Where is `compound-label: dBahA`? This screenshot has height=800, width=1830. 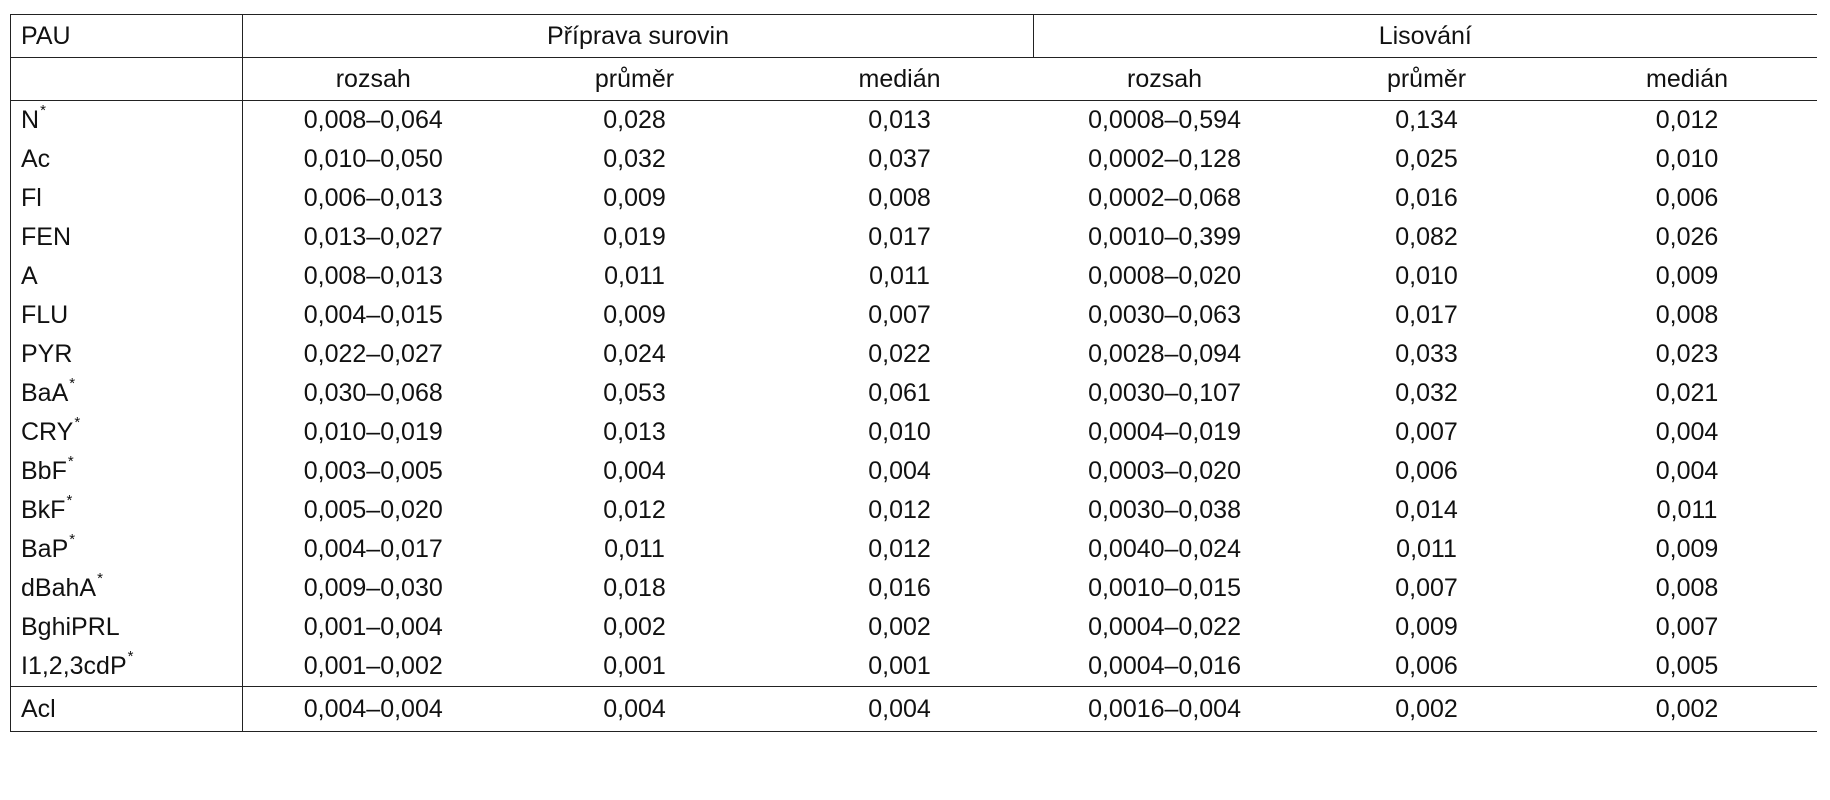
compound-label: dBahA is located at coordinates (59, 588).